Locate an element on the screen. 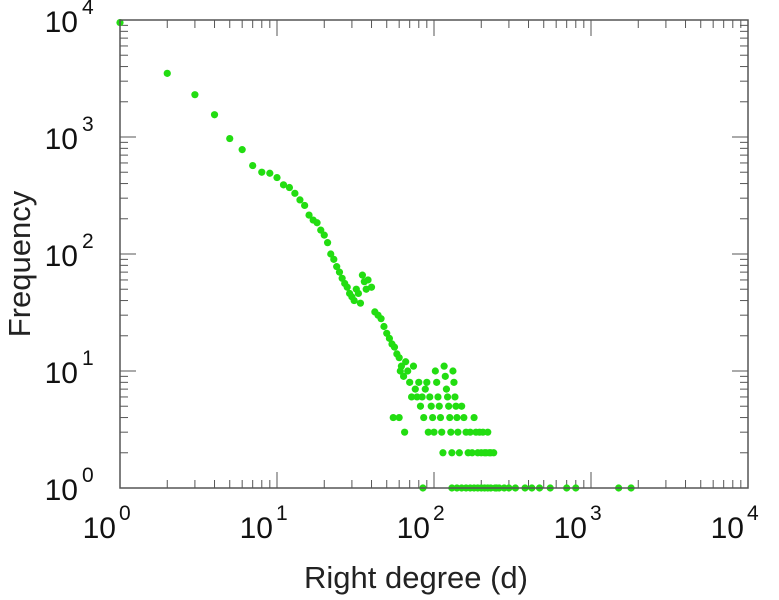 Image resolution: width=779 pixels, height=600 pixels. y-tick-label-exponent: 1 is located at coordinates (88, 358).